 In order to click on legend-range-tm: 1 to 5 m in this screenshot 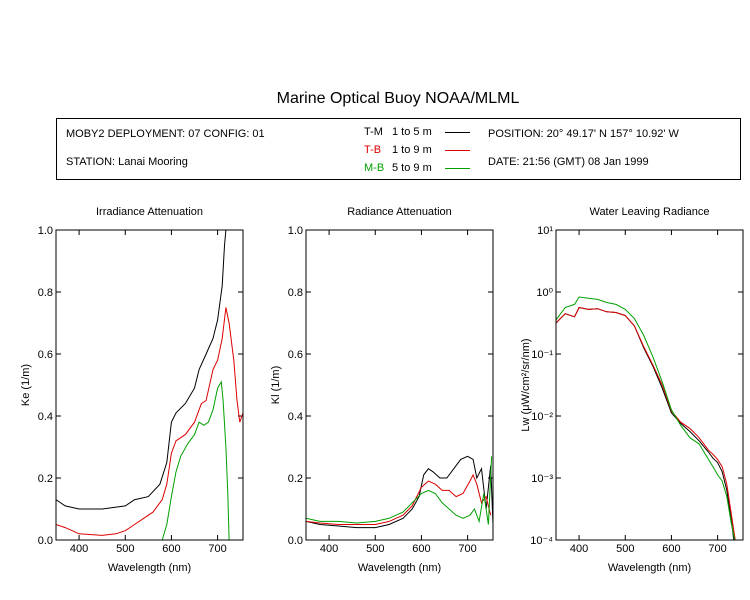, I will do `click(412, 132)`.